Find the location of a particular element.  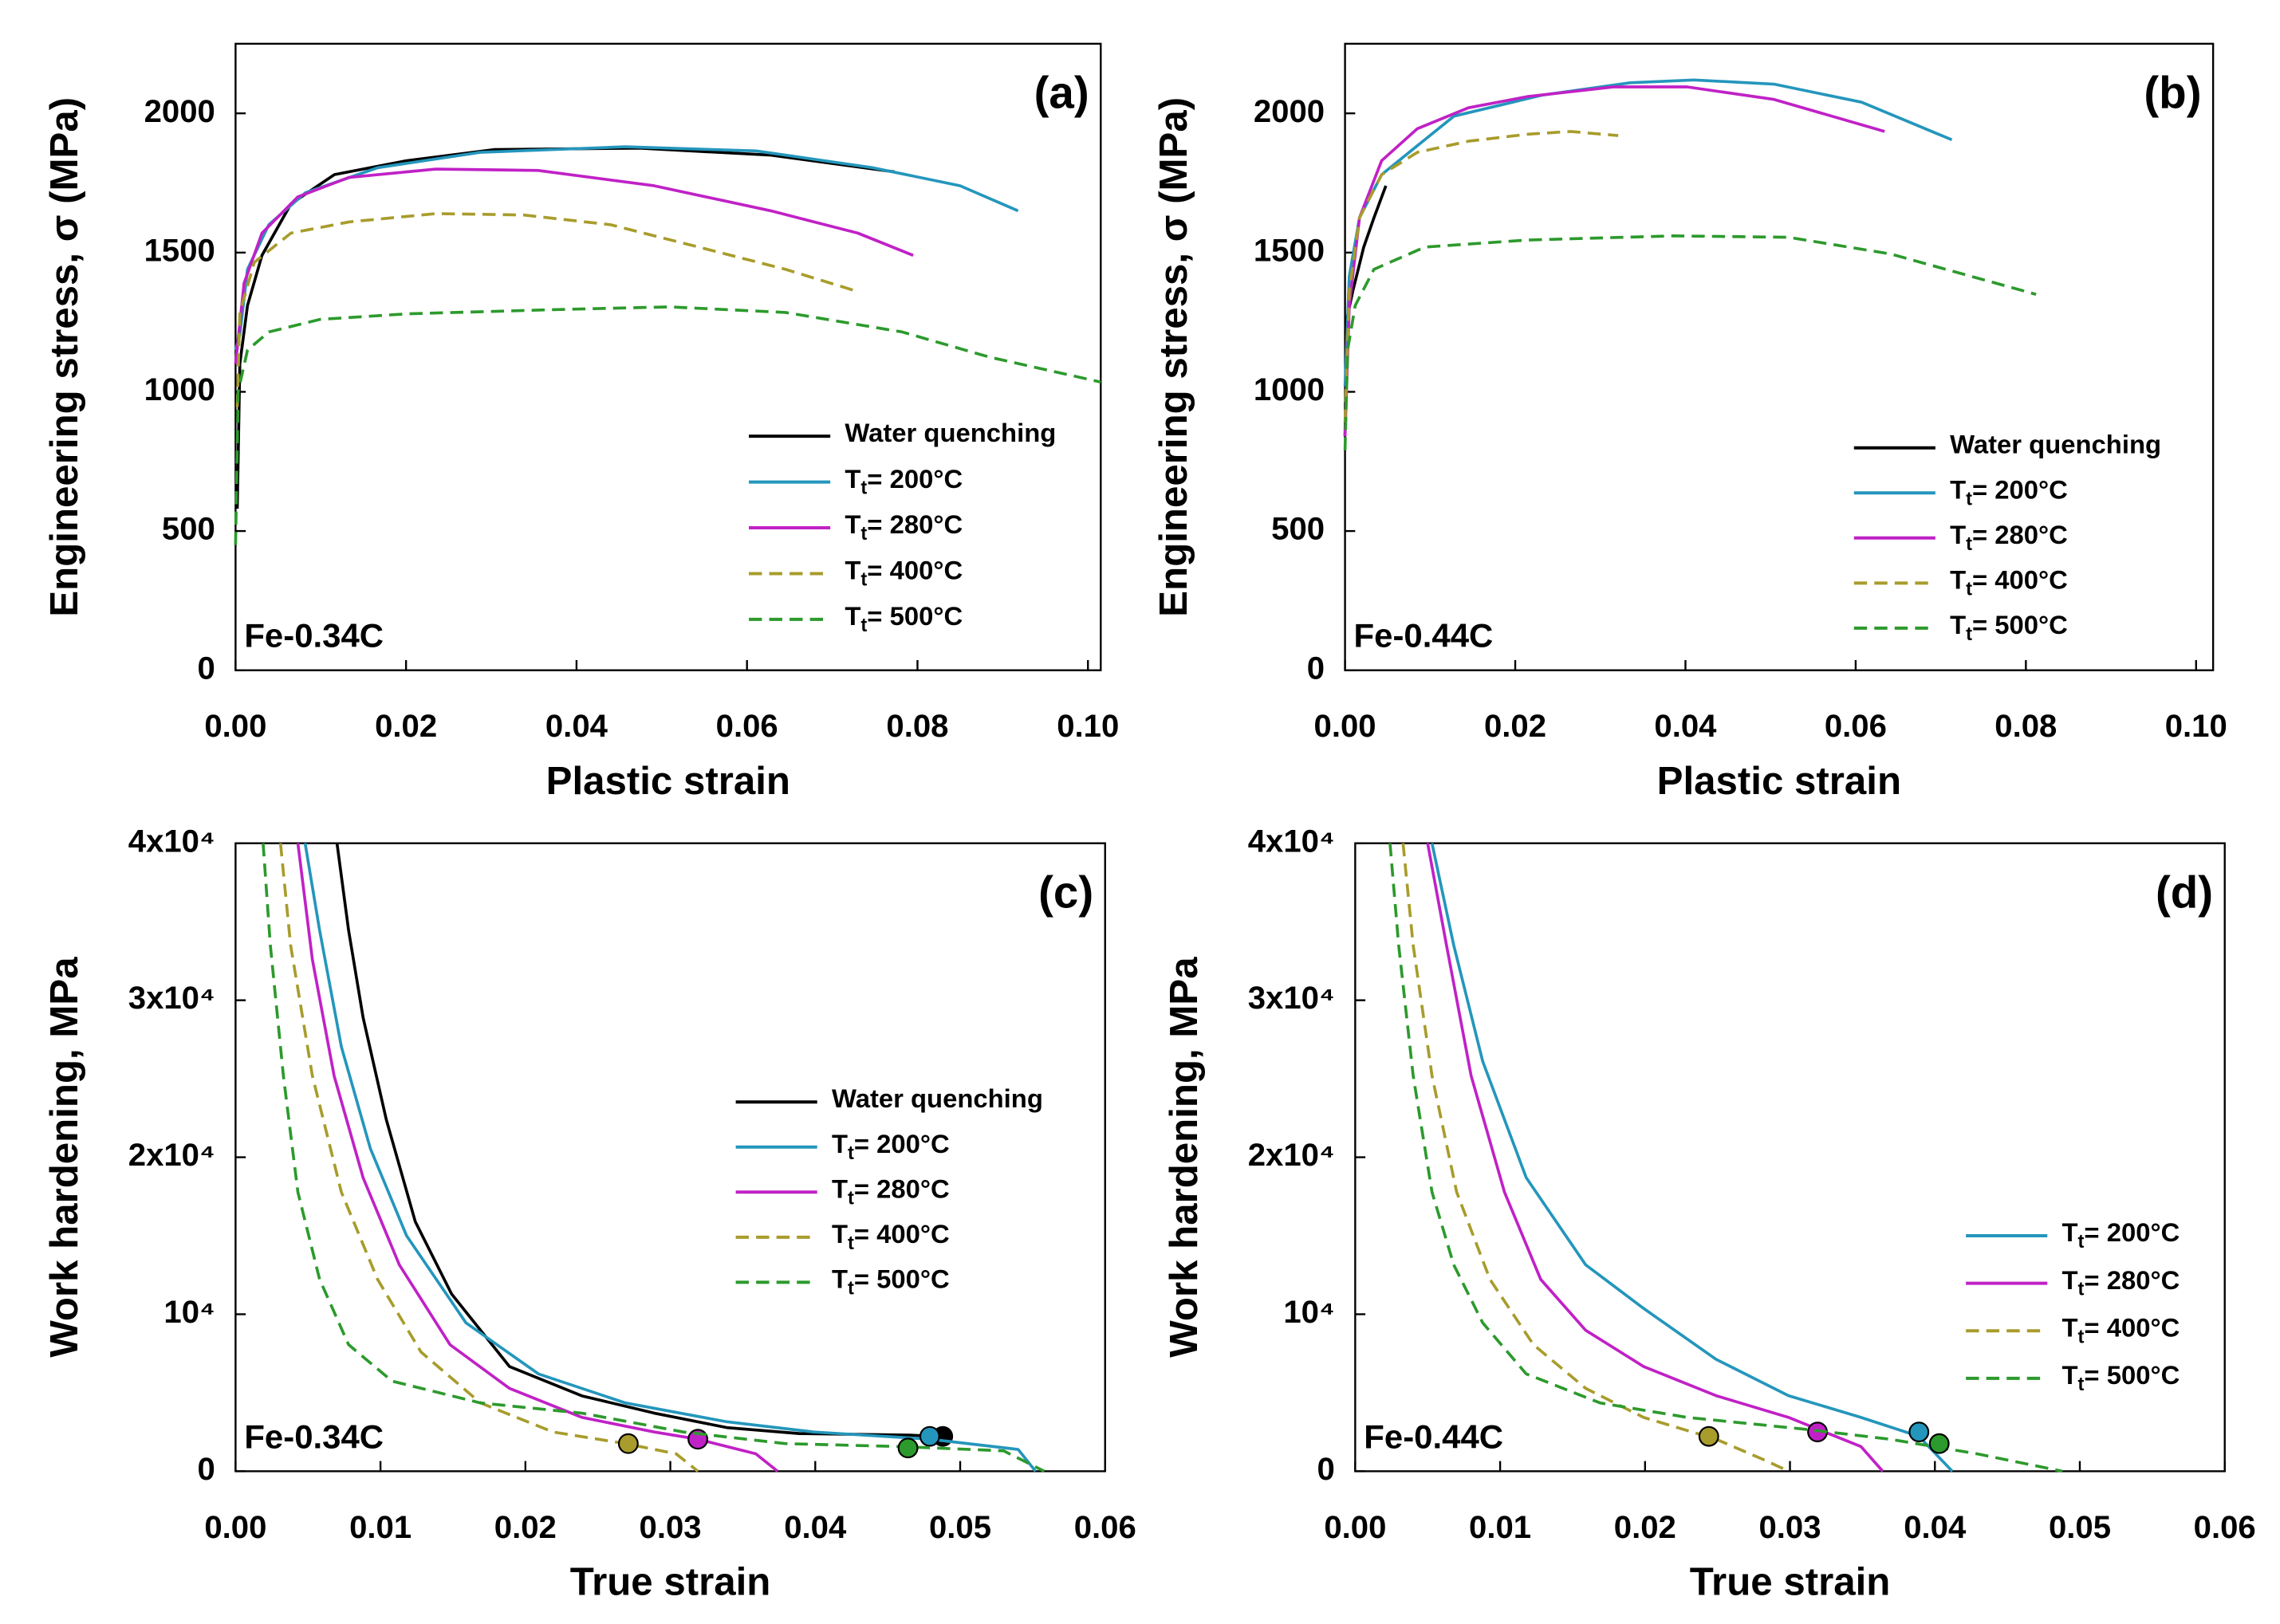

y-tick-label: 10⁴ is located at coordinates (1308, 1313).